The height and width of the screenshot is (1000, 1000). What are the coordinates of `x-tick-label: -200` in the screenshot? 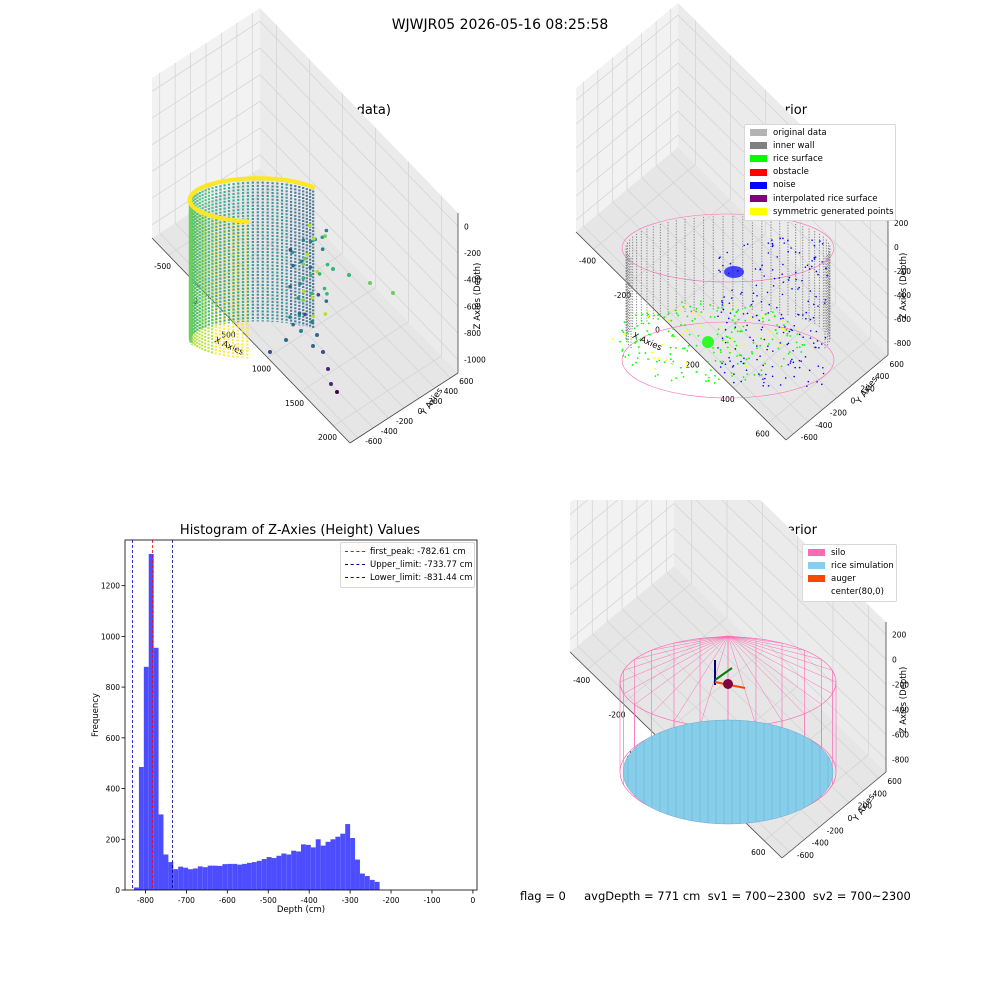 It's located at (622, 295).